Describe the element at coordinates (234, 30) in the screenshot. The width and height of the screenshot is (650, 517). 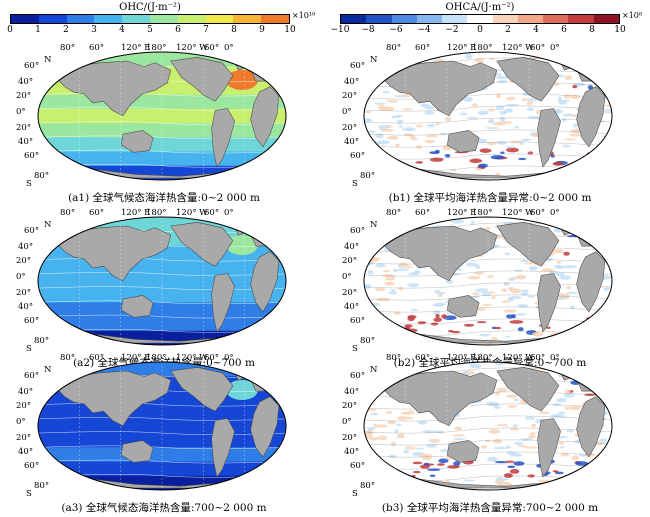
I see `ohc-colorbar-tick-label: 8` at that location.